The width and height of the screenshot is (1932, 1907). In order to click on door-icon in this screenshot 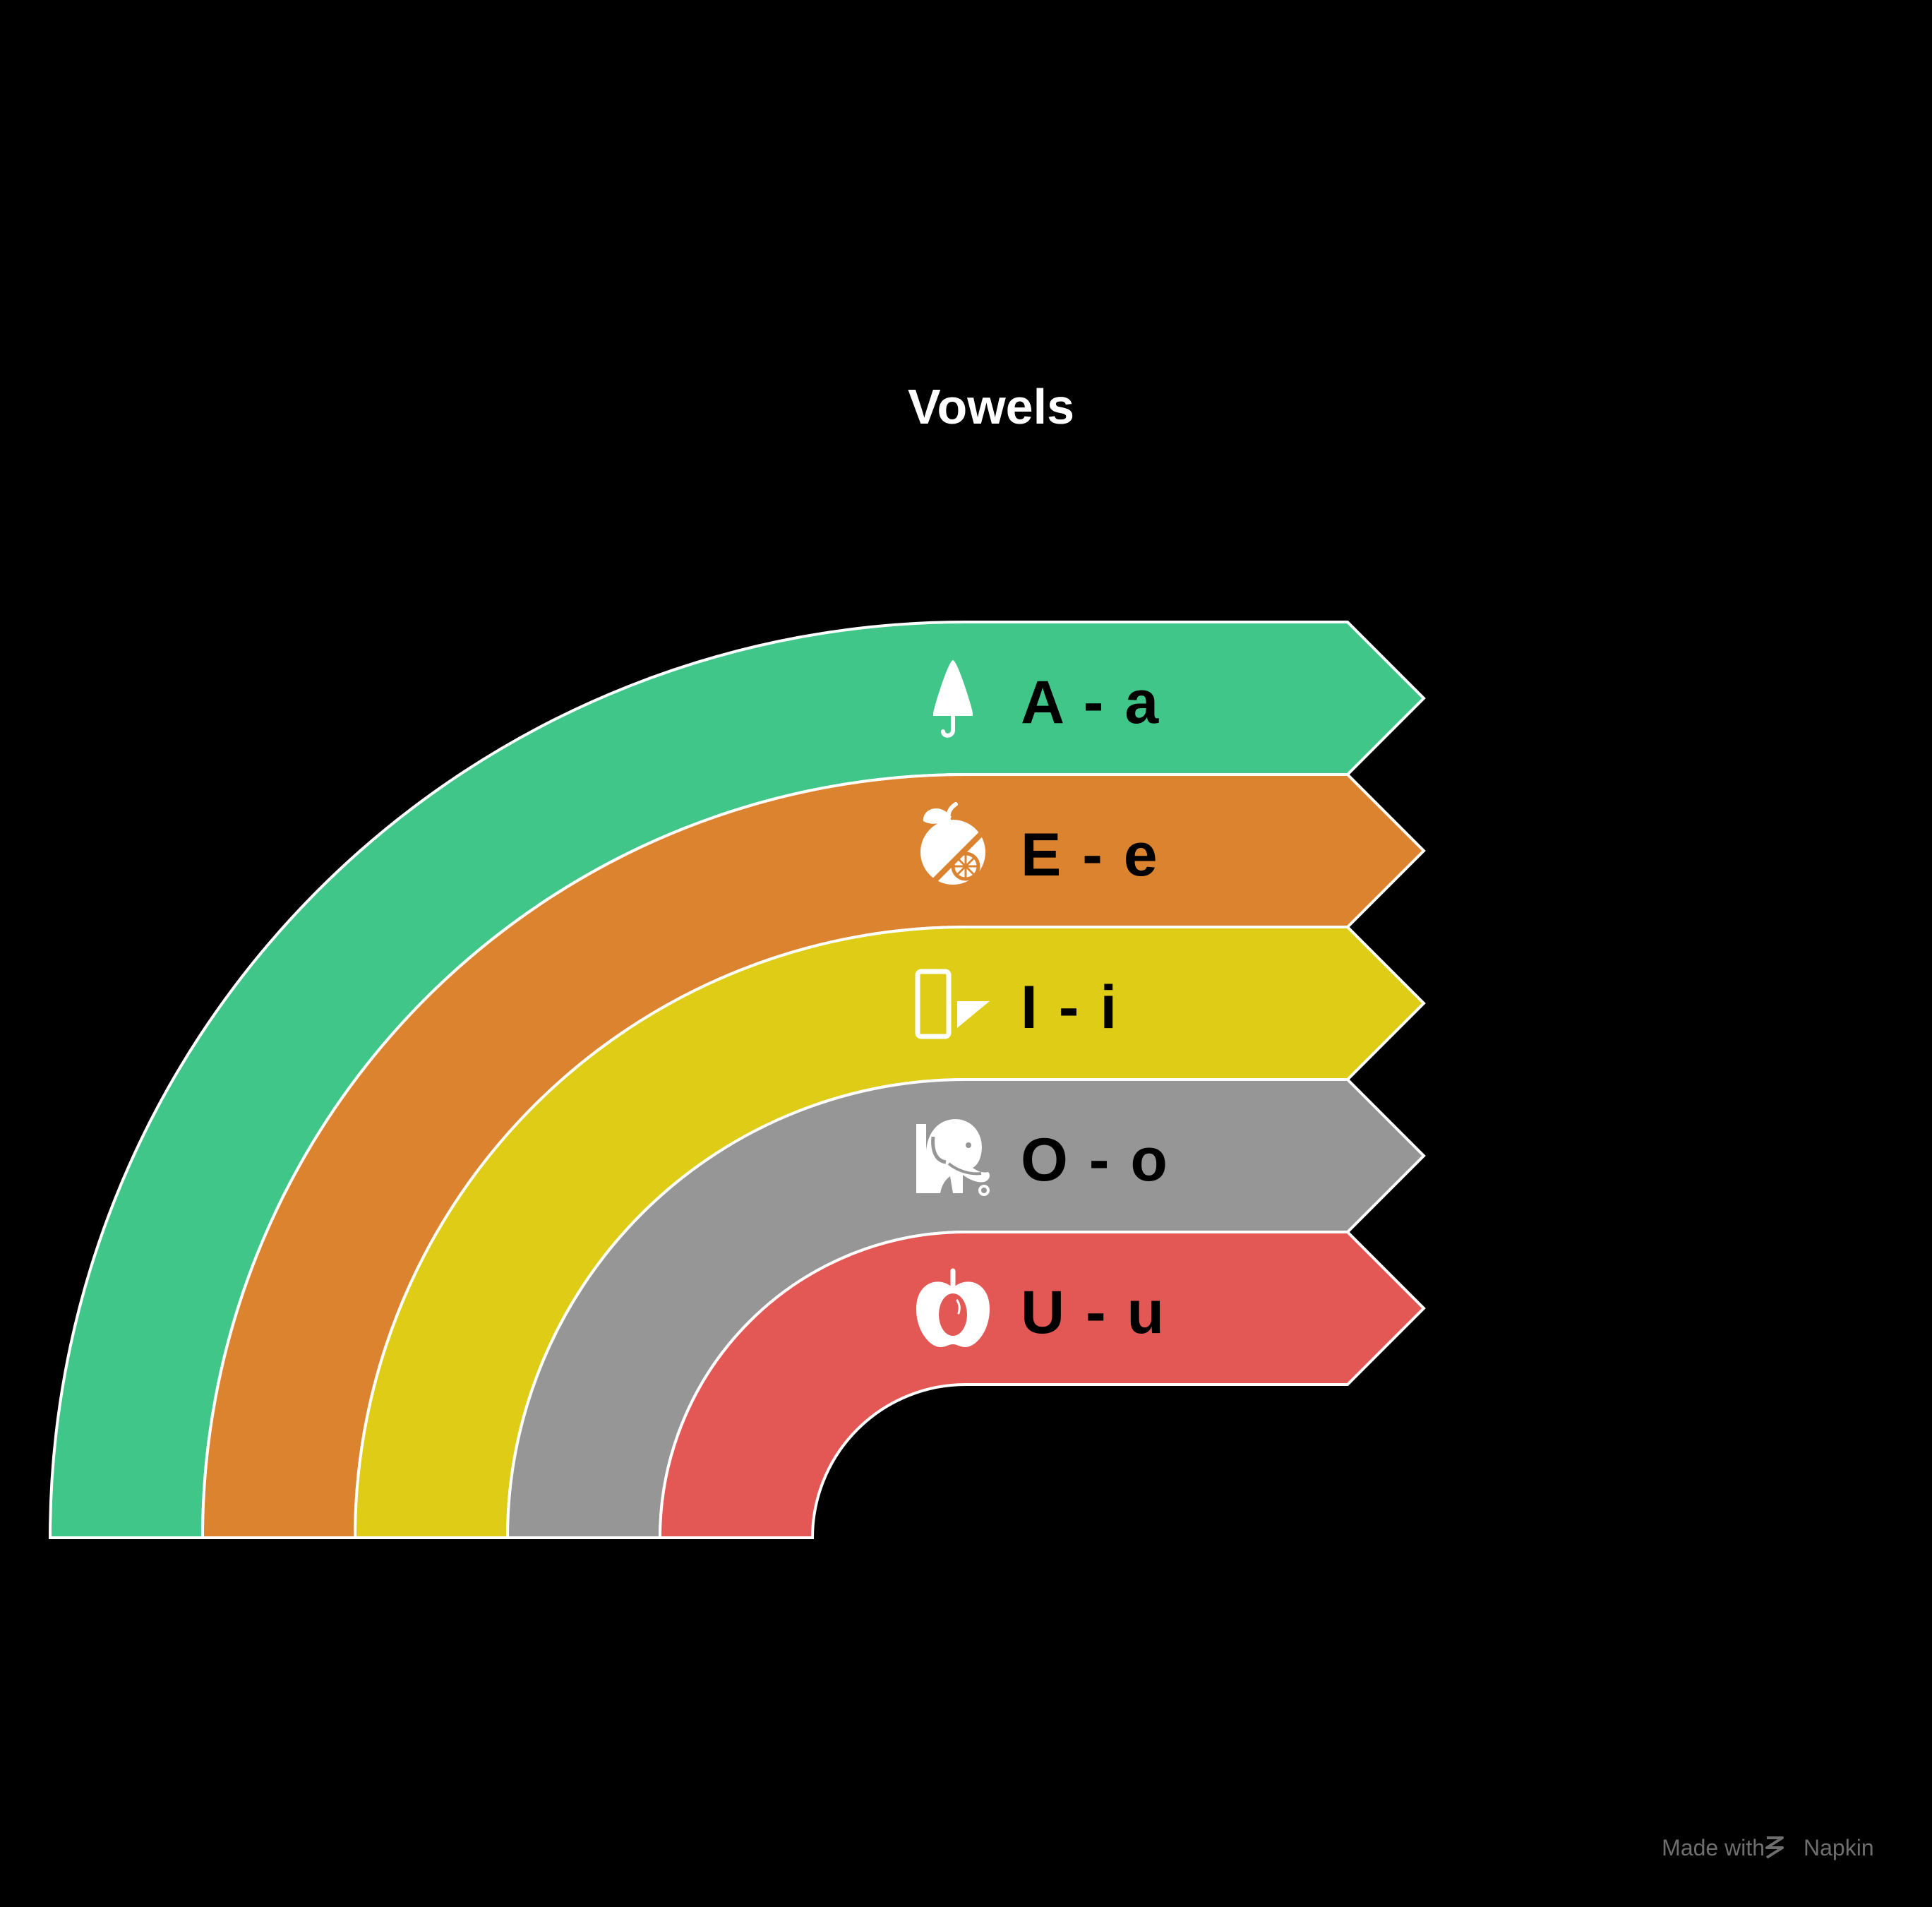, I will do `click(953, 1004)`.